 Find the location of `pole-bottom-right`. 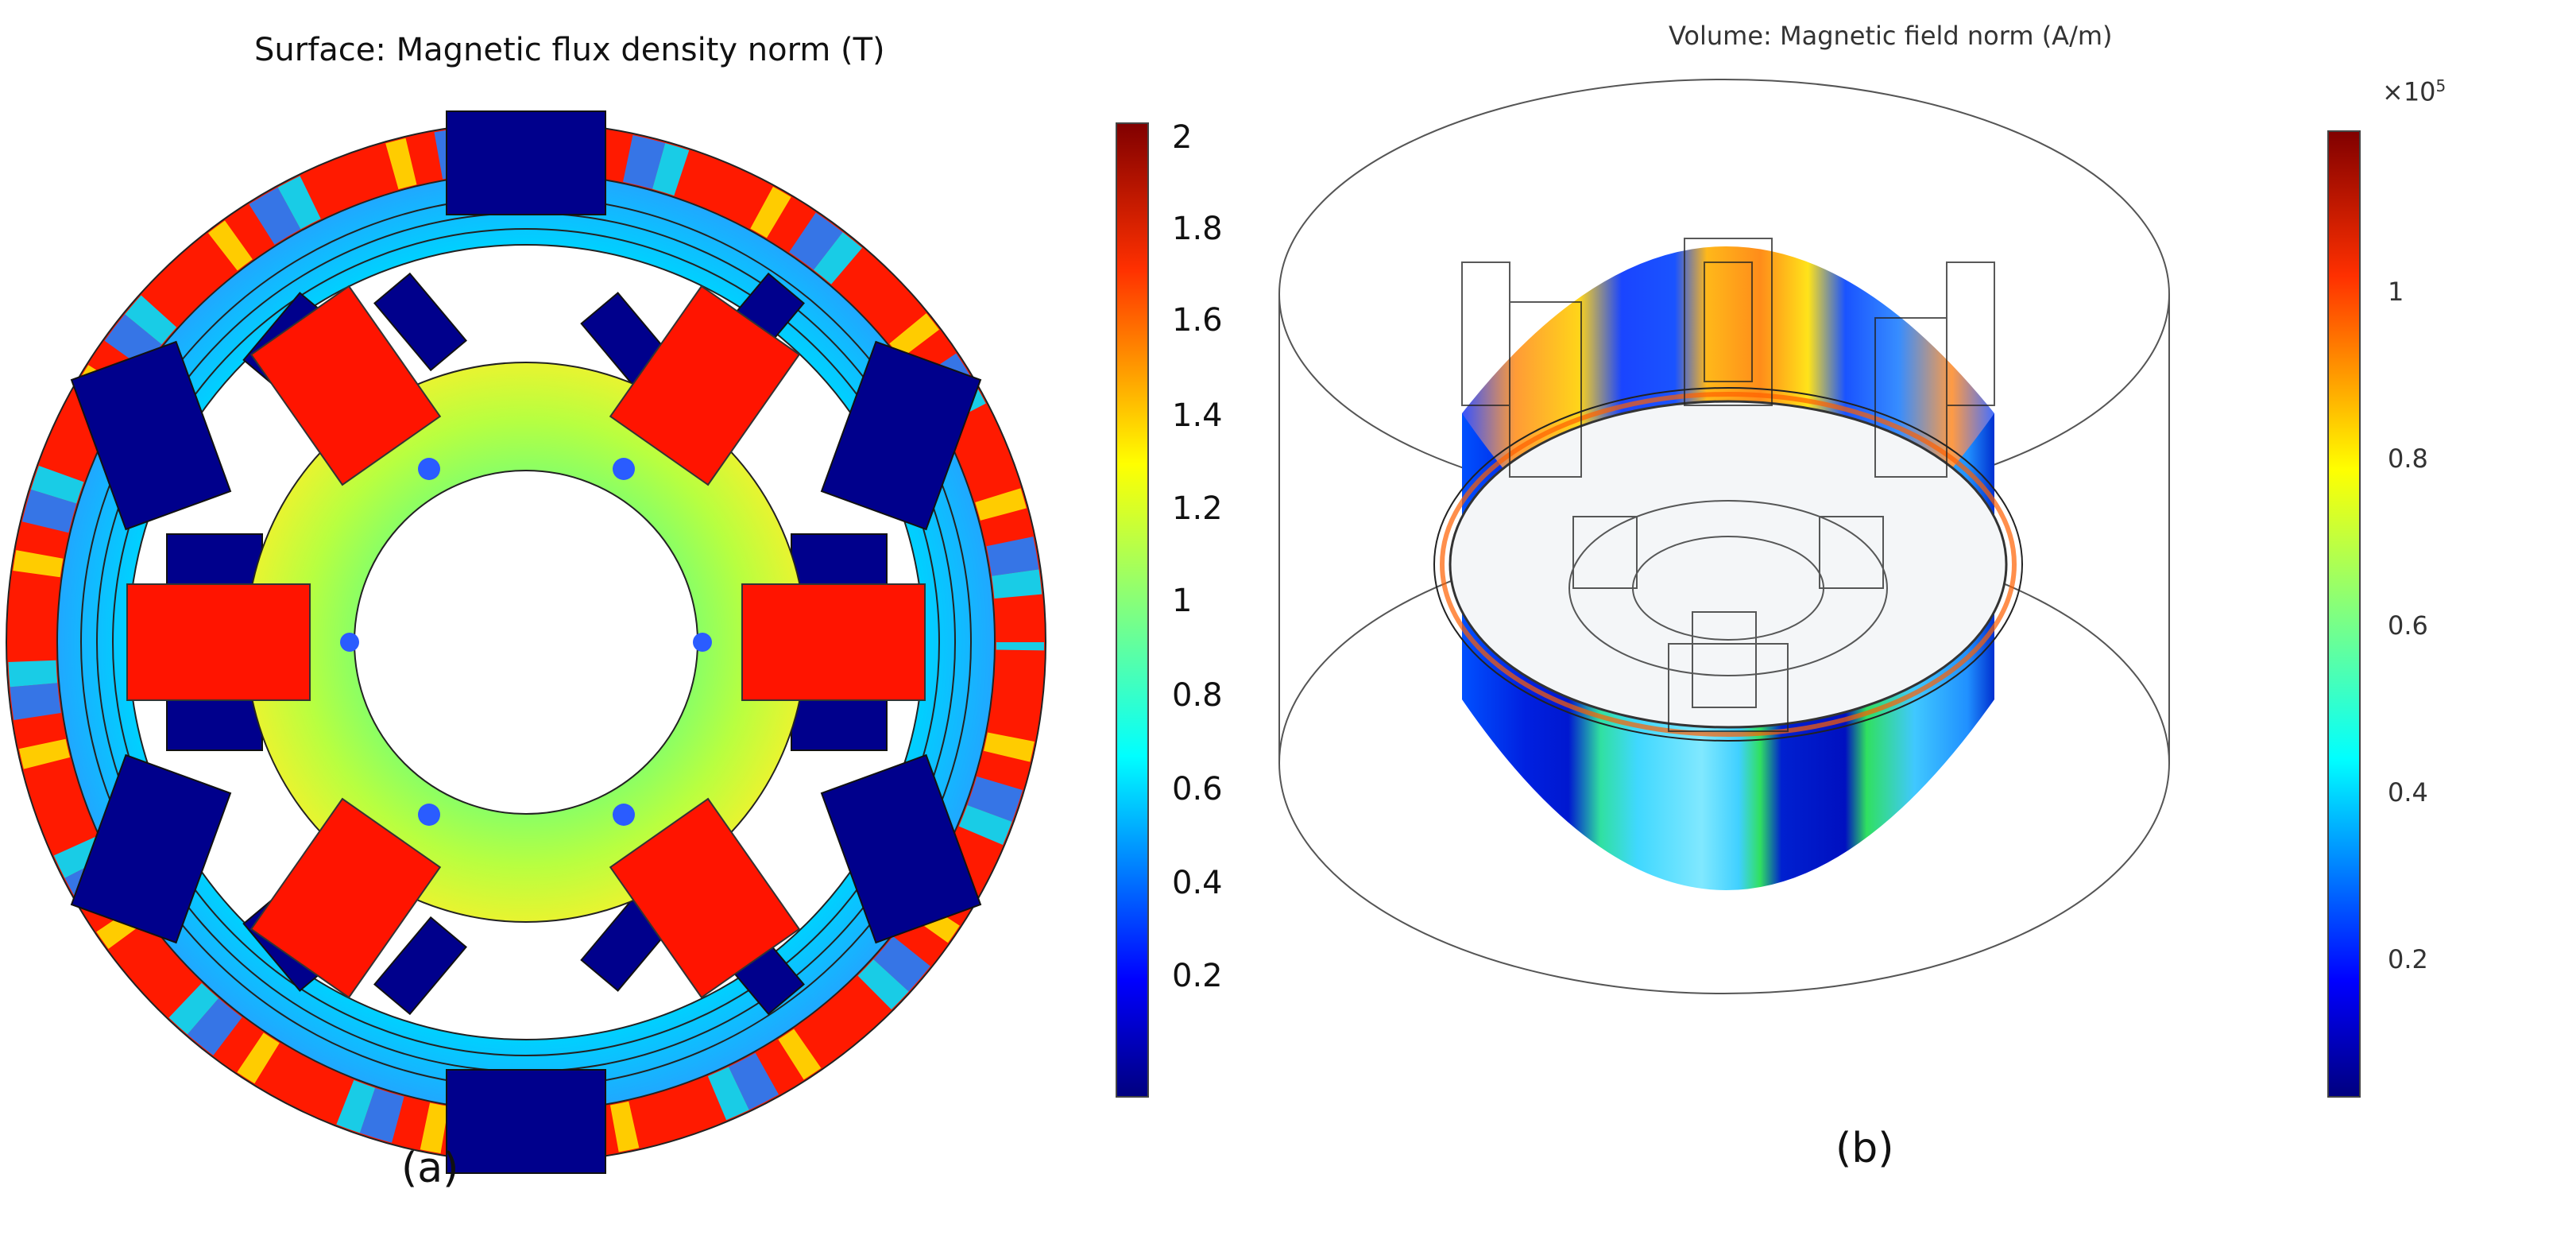

pole-bottom-right is located at coordinates (705, 898).